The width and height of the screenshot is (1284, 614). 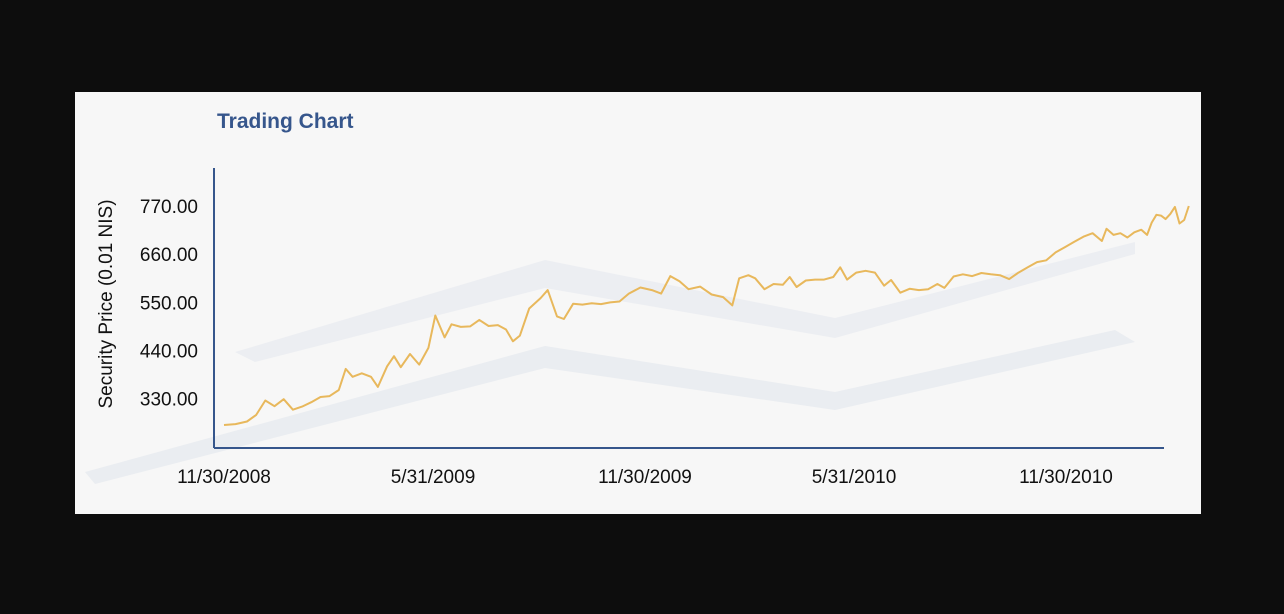 I want to click on x-tick-label: 11/30/2008, so click(x=224, y=477).